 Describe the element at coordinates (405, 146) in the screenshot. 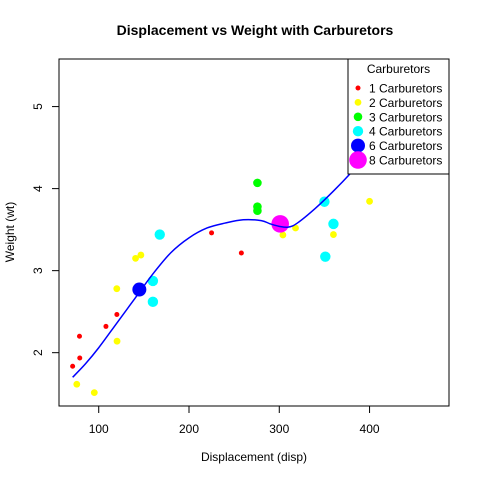

I see `legend-label: 6 Carburetors` at that location.